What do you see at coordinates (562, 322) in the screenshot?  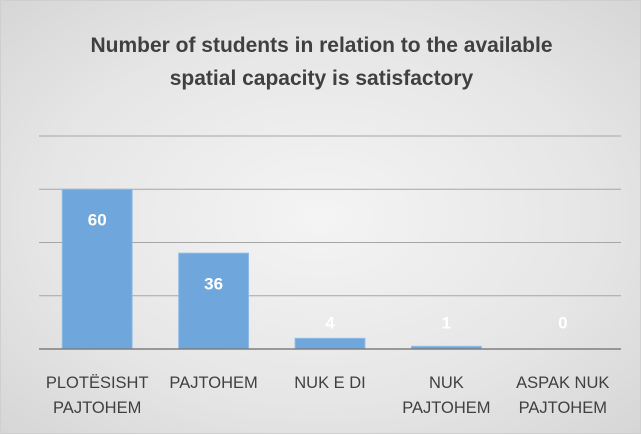 I see `data-label: 0` at bounding box center [562, 322].